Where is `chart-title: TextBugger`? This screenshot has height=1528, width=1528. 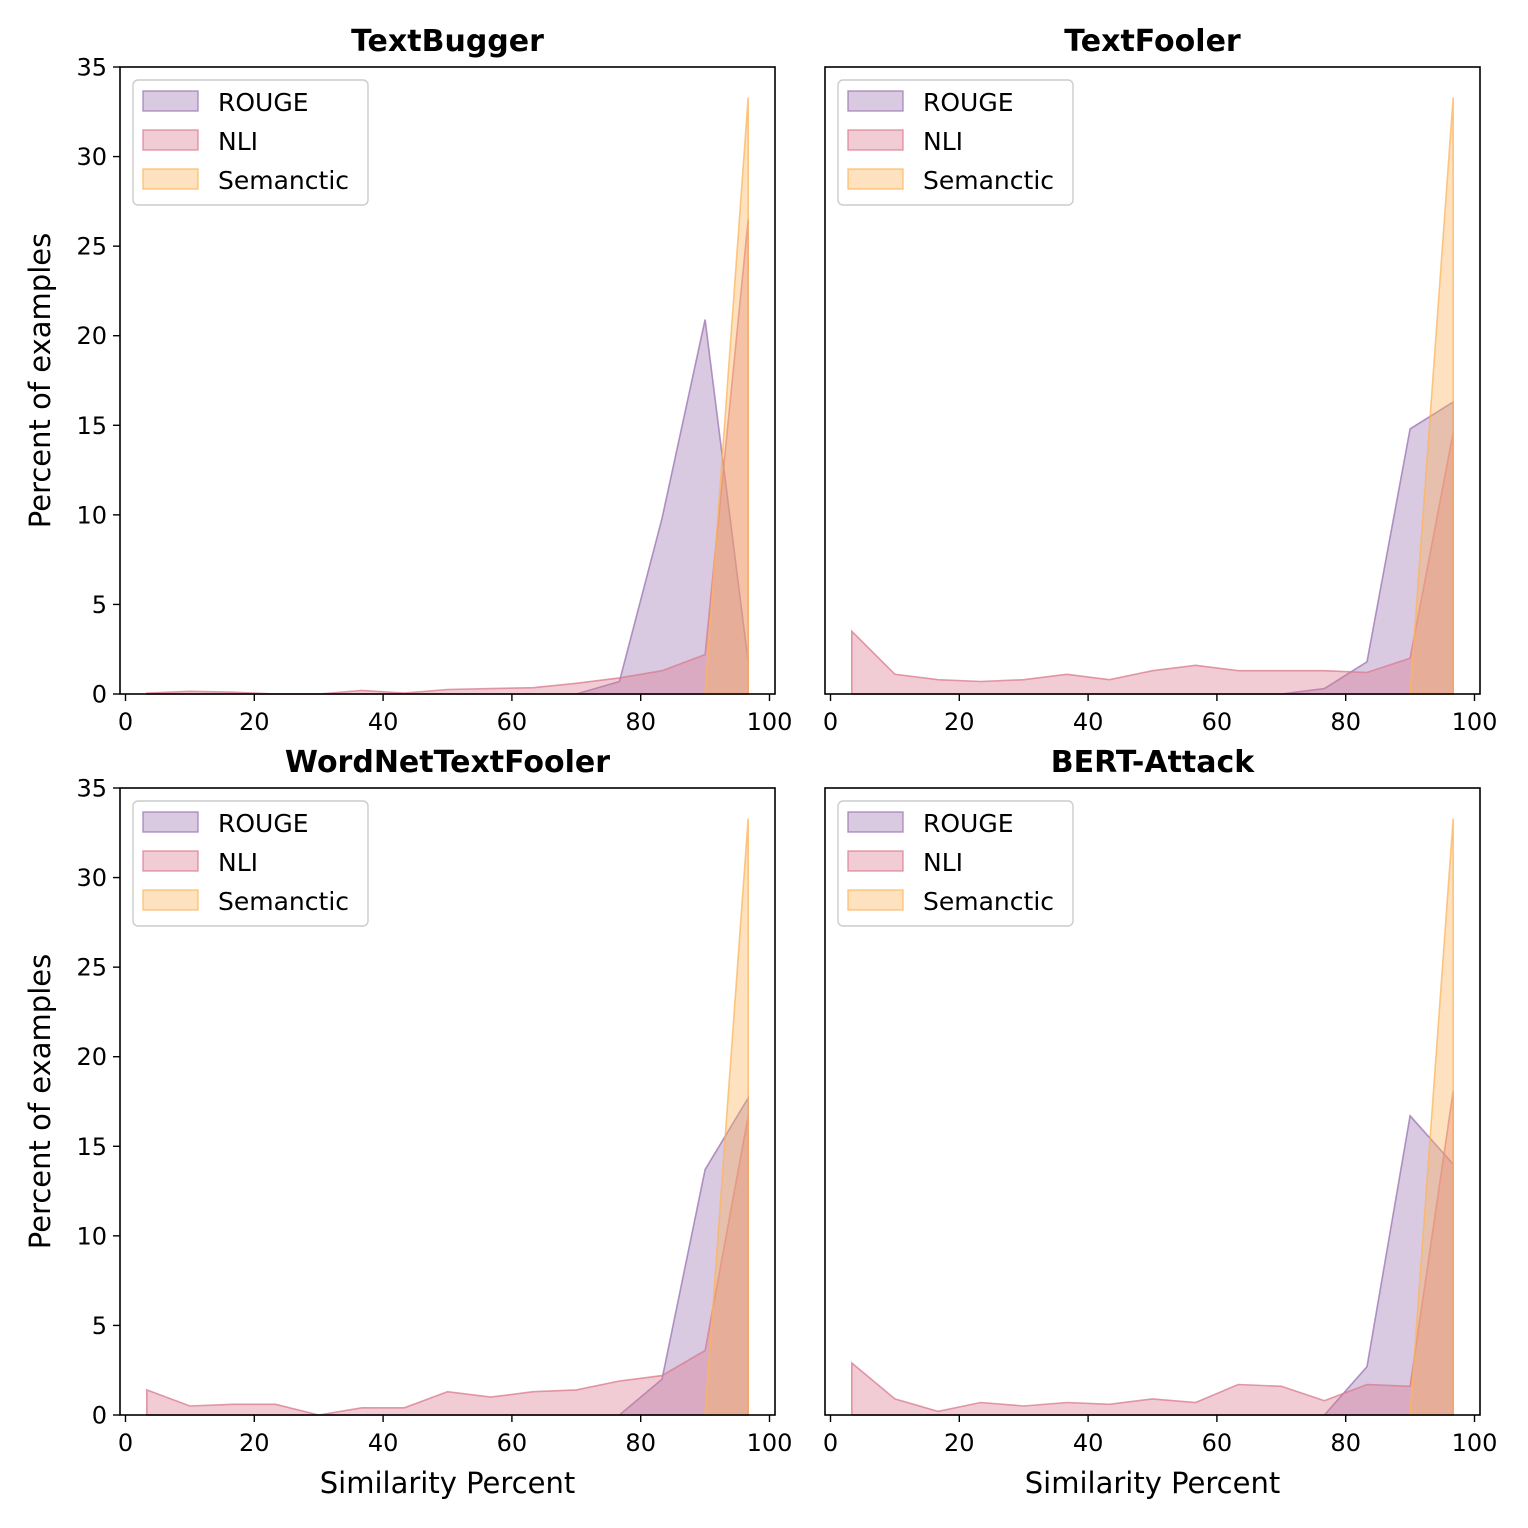
chart-title: TextBugger is located at coordinates (447, 41).